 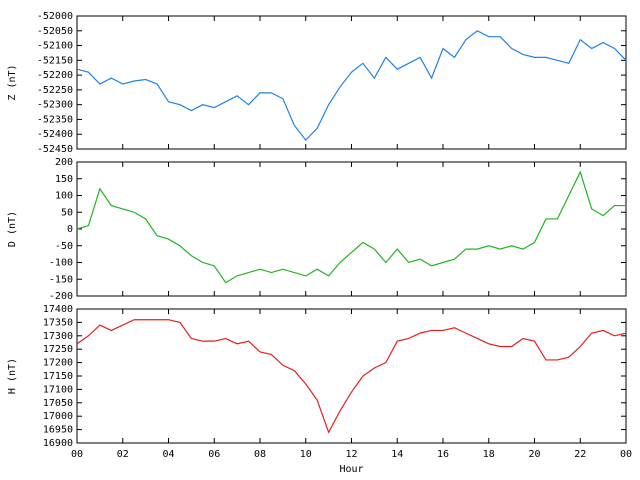 I want to click on y-tick-label: 17200, so click(x=58, y=363).